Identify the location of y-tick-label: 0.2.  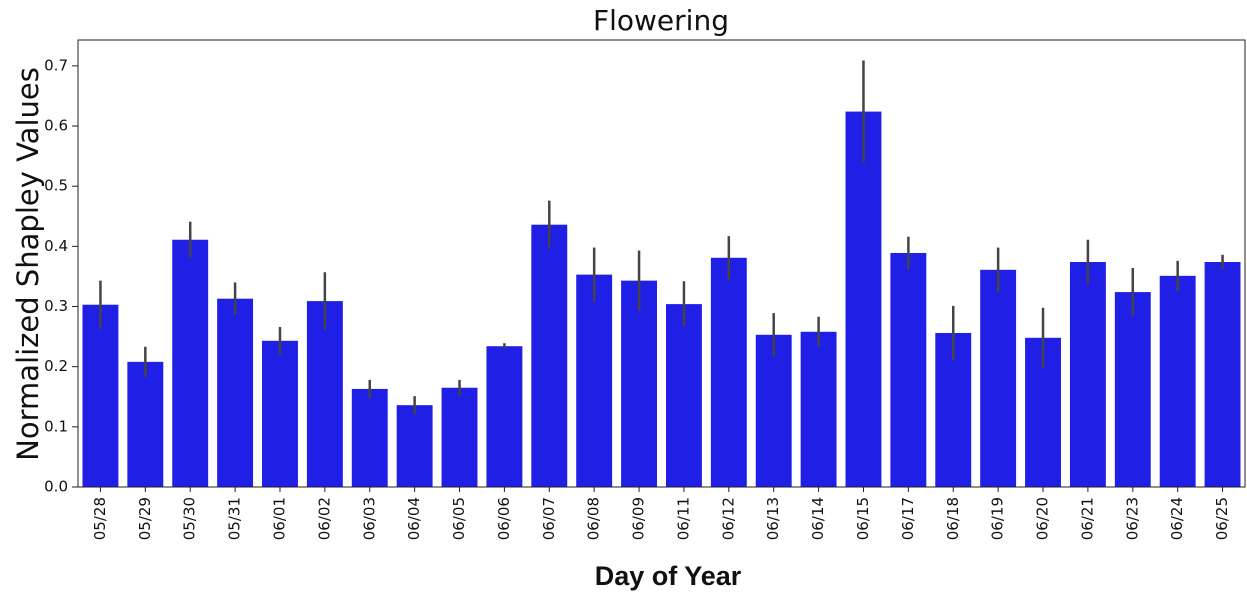
(56, 366).